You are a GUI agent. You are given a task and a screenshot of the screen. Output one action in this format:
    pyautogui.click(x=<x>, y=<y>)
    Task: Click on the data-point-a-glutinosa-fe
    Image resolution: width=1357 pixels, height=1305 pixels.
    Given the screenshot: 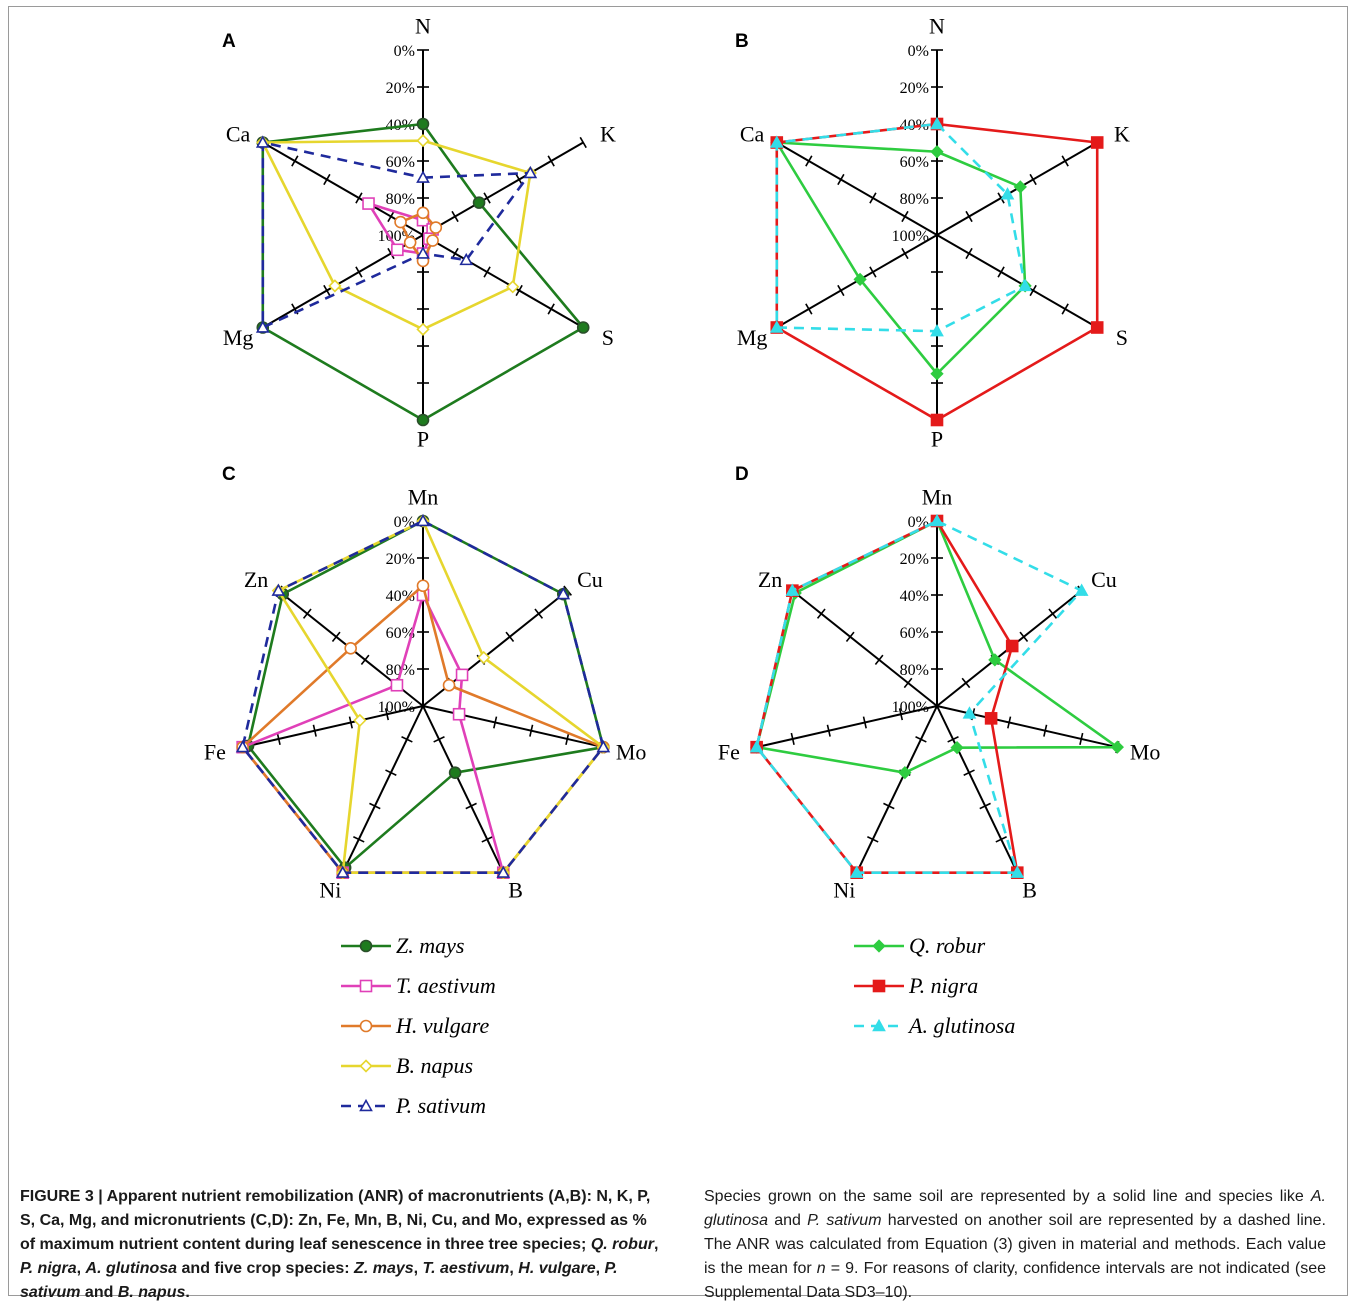 What is the action you would take?
    pyautogui.click(x=756, y=746)
    